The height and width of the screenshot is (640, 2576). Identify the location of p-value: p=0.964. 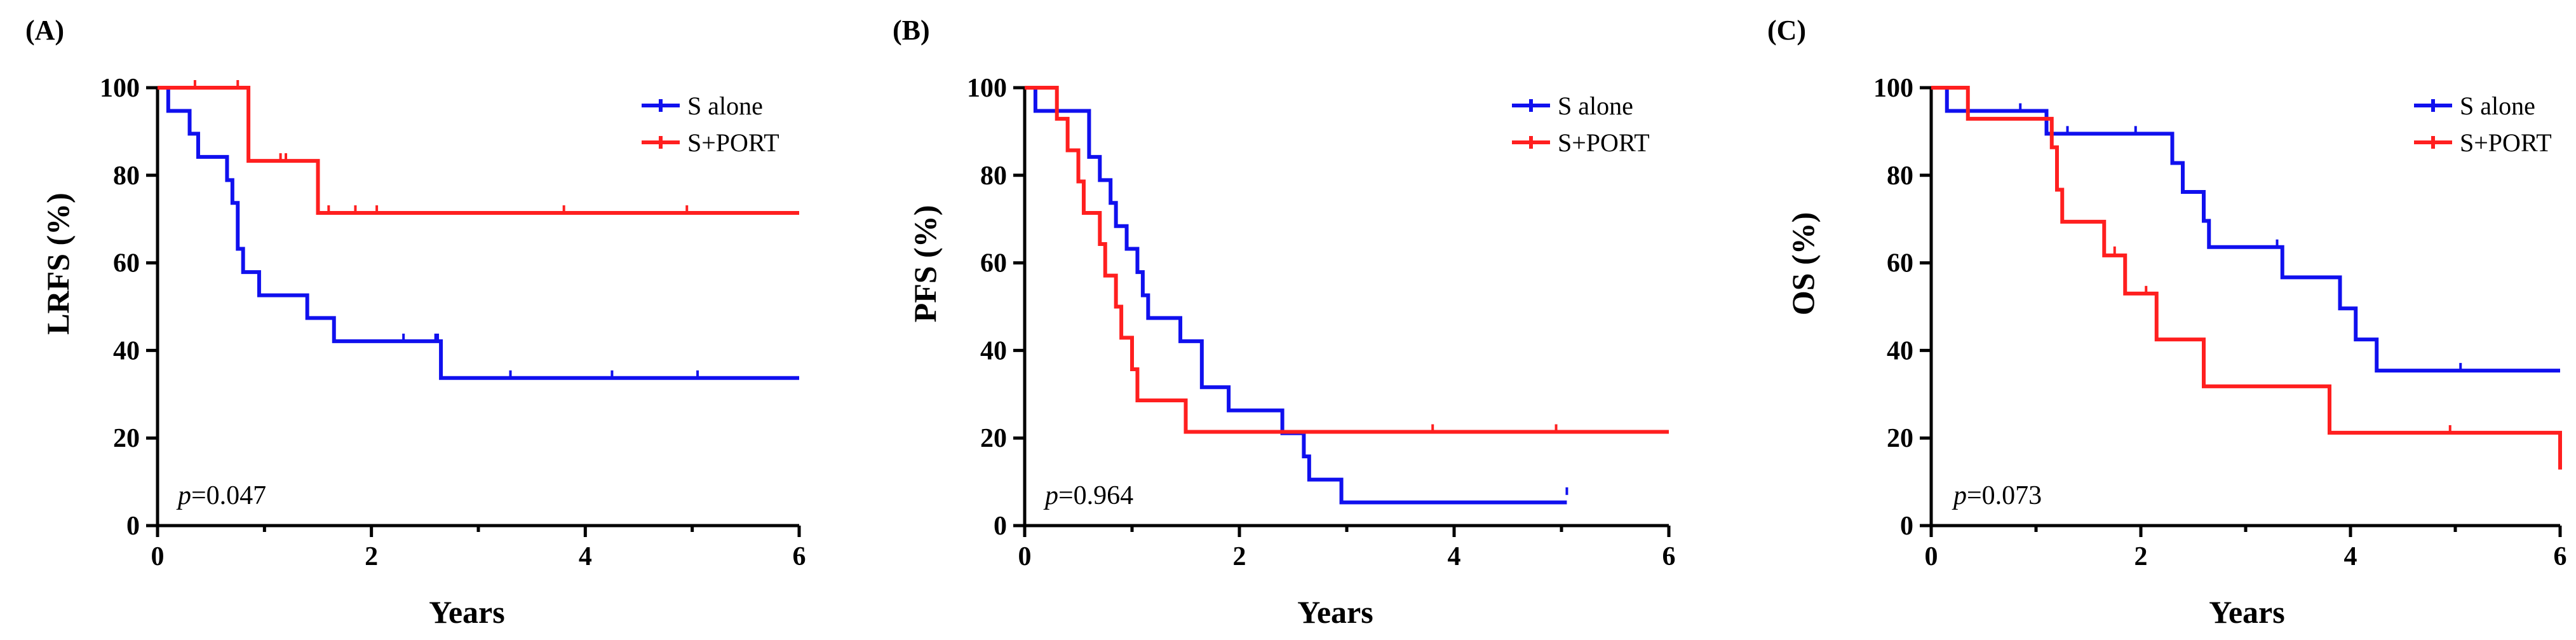
(1088, 495).